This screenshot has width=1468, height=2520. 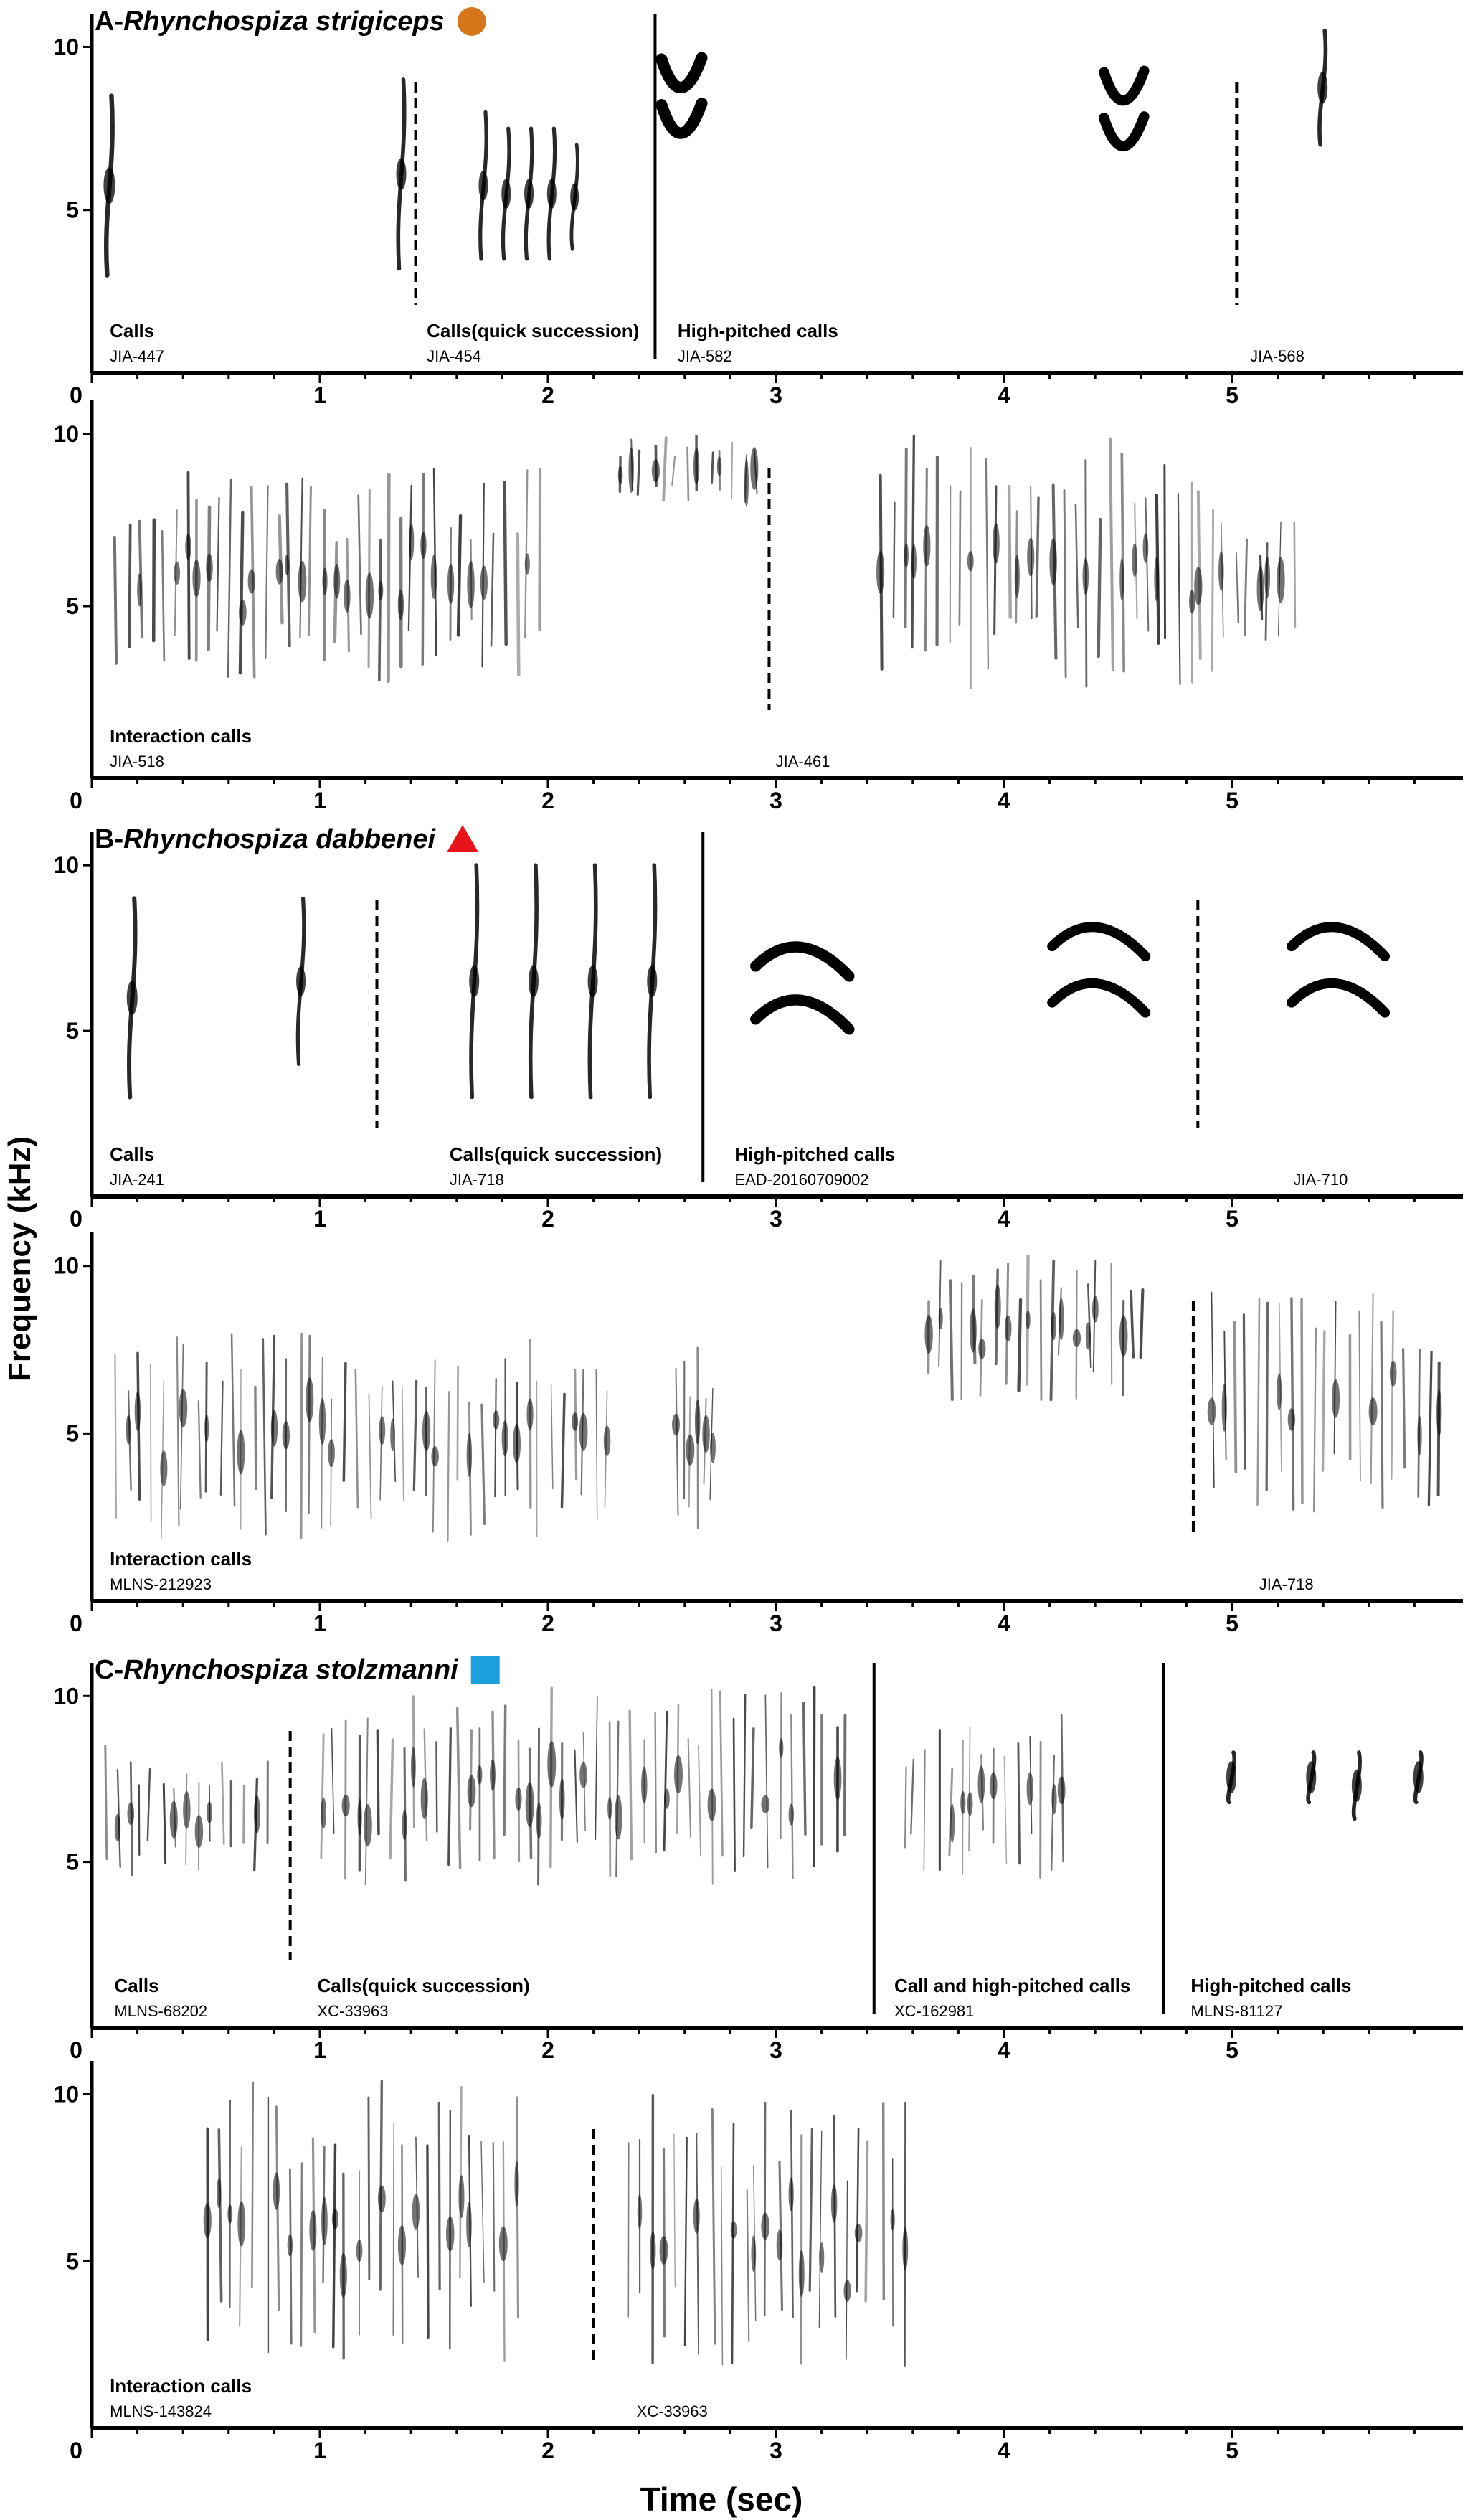 What do you see at coordinates (1099, 998) in the screenshot?
I see `arc-mark` at bounding box center [1099, 998].